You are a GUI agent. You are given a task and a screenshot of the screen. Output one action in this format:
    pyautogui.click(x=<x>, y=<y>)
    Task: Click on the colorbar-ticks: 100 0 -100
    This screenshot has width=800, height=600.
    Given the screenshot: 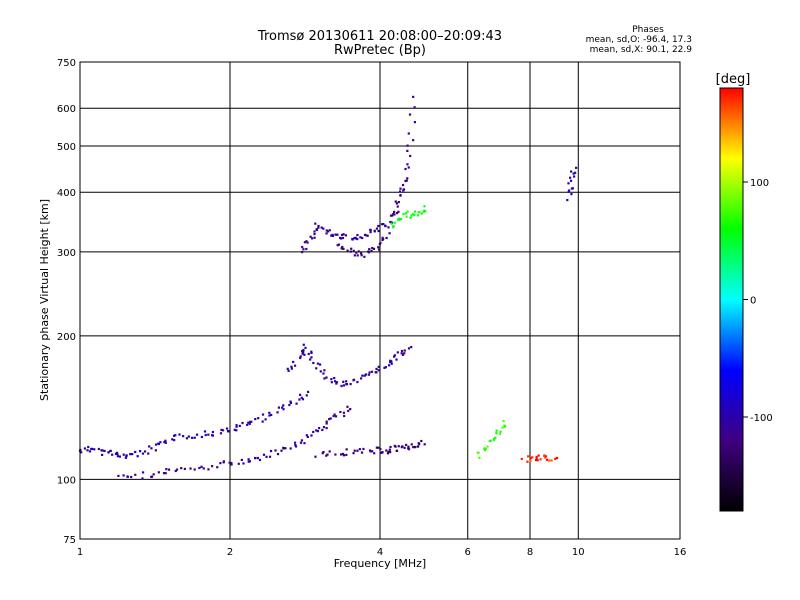 What is the action you would take?
    pyautogui.click(x=758, y=301)
    